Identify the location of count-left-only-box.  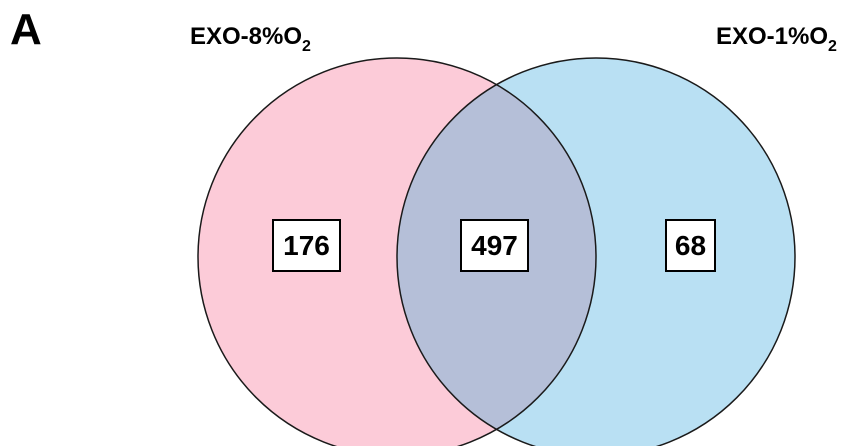
(306, 245).